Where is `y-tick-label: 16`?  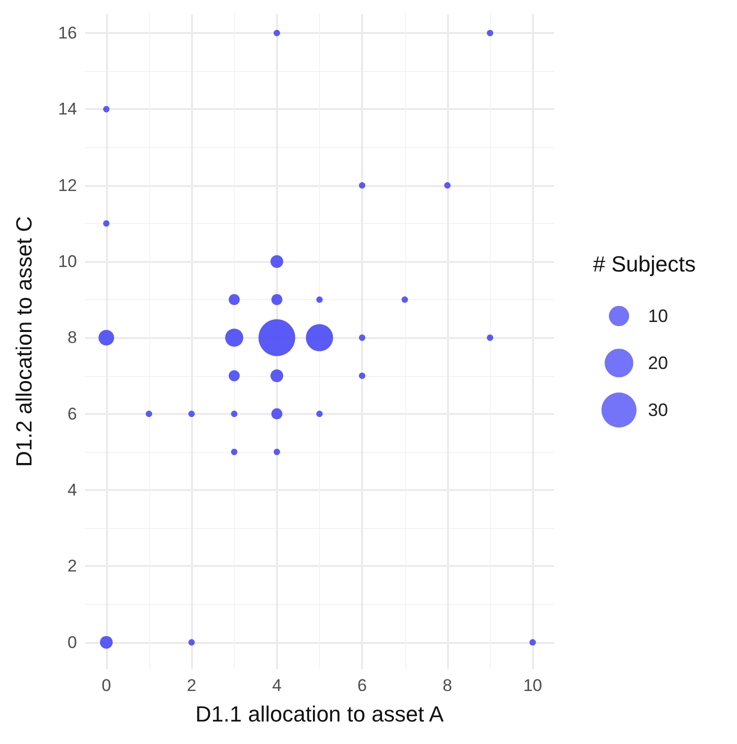
y-tick-label: 16 is located at coordinates (67, 33).